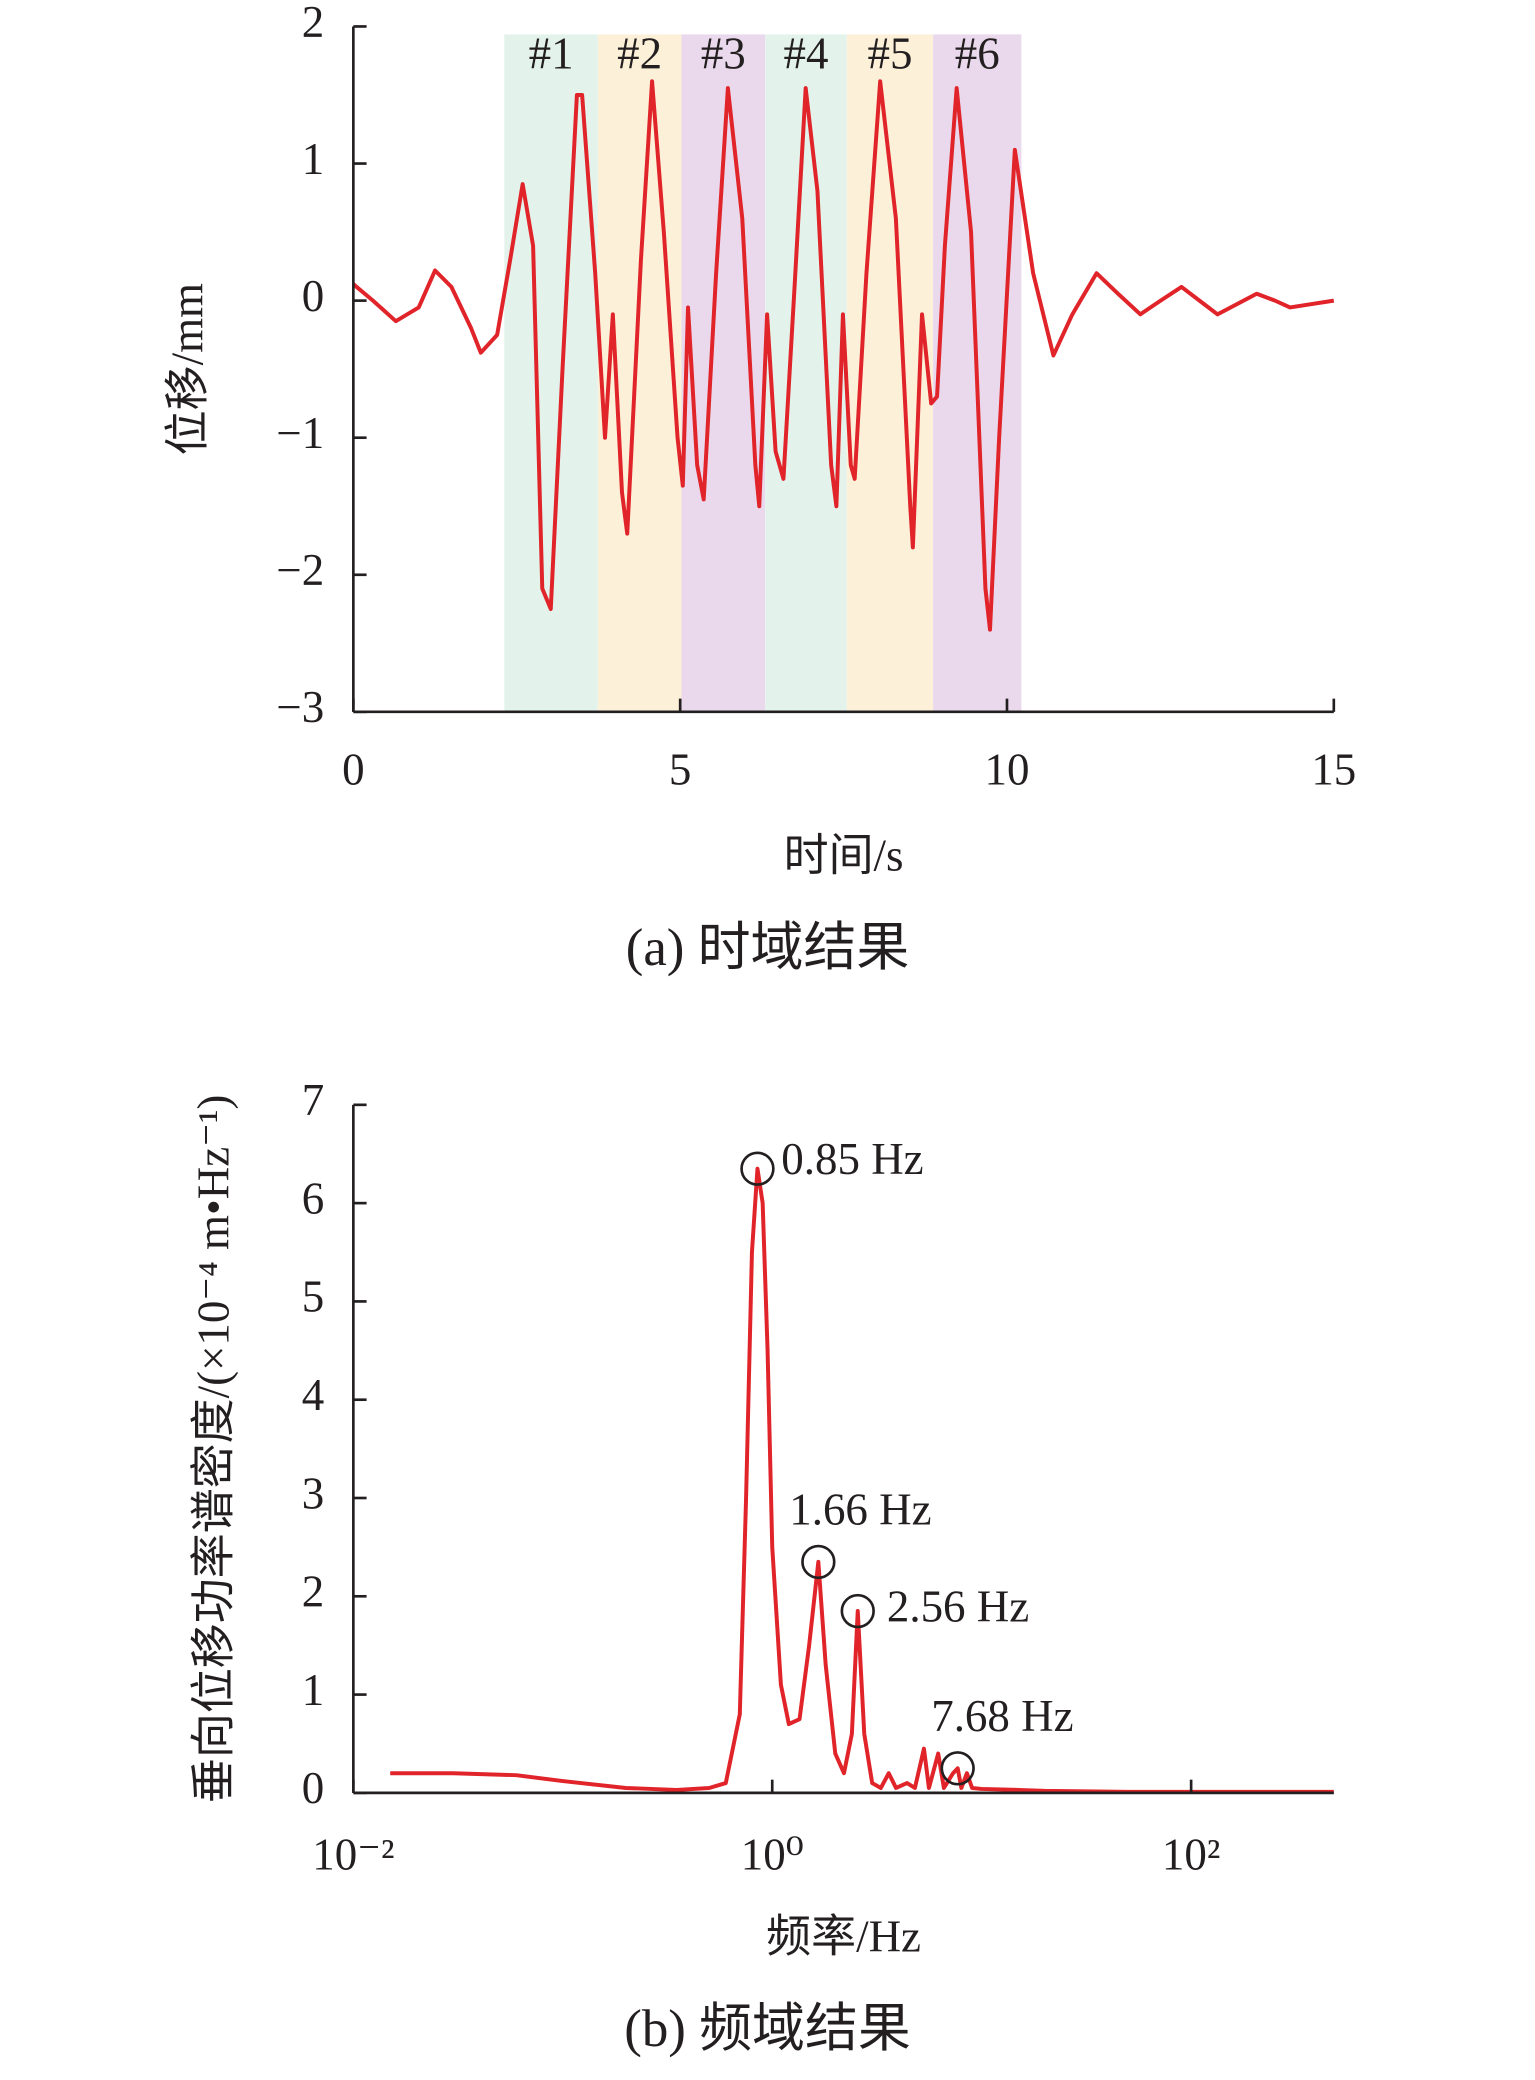 The height and width of the screenshot is (2080, 1535). I want to click on y-tick-label: 3, so click(313, 1493).